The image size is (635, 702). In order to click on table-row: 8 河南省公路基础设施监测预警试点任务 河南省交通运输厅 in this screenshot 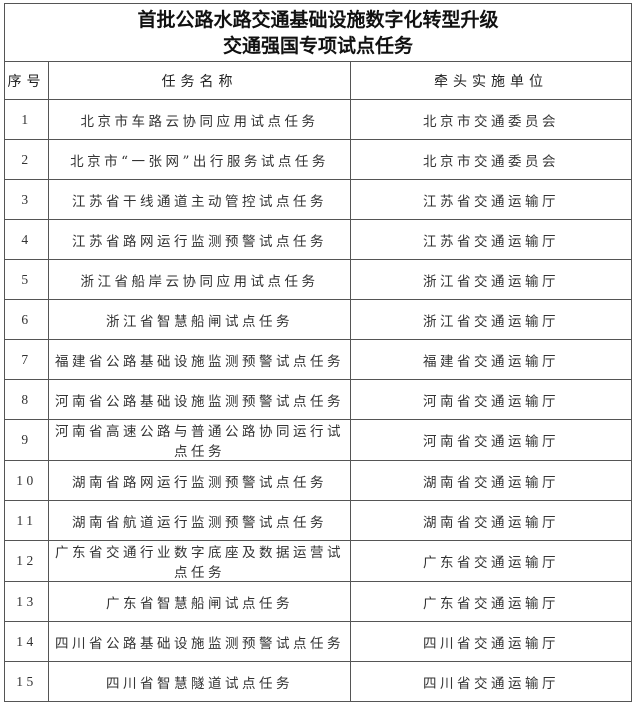, I will do `click(318, 399)`.